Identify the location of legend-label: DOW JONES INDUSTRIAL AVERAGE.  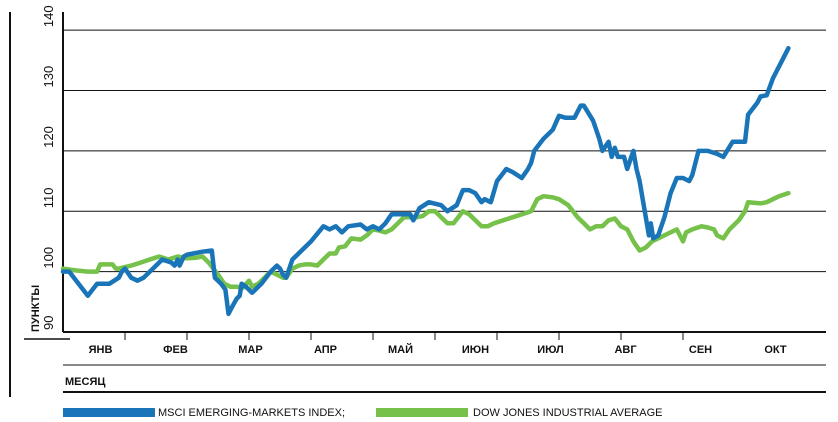
(567, 413).